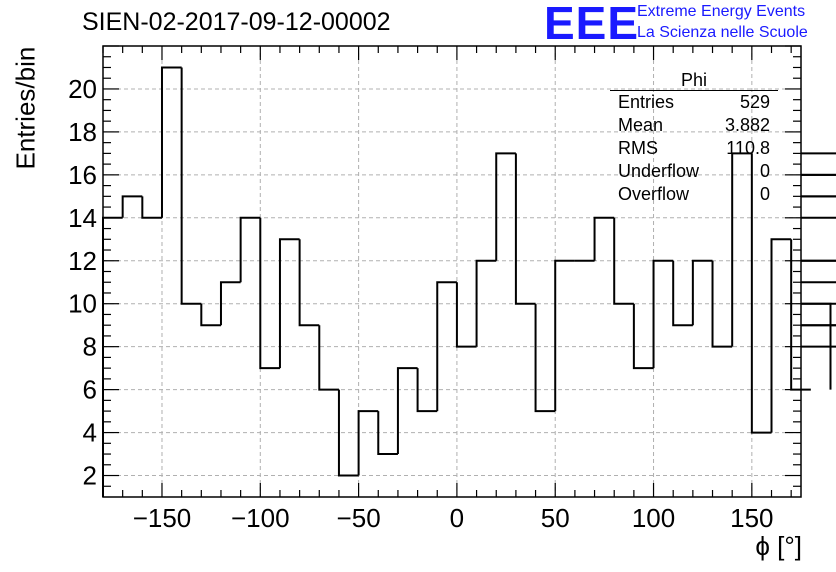  What do you see at coordinates (694, 80) in the screenshot?
I see `stats-title: Phi` at bounding box center [694, 80].